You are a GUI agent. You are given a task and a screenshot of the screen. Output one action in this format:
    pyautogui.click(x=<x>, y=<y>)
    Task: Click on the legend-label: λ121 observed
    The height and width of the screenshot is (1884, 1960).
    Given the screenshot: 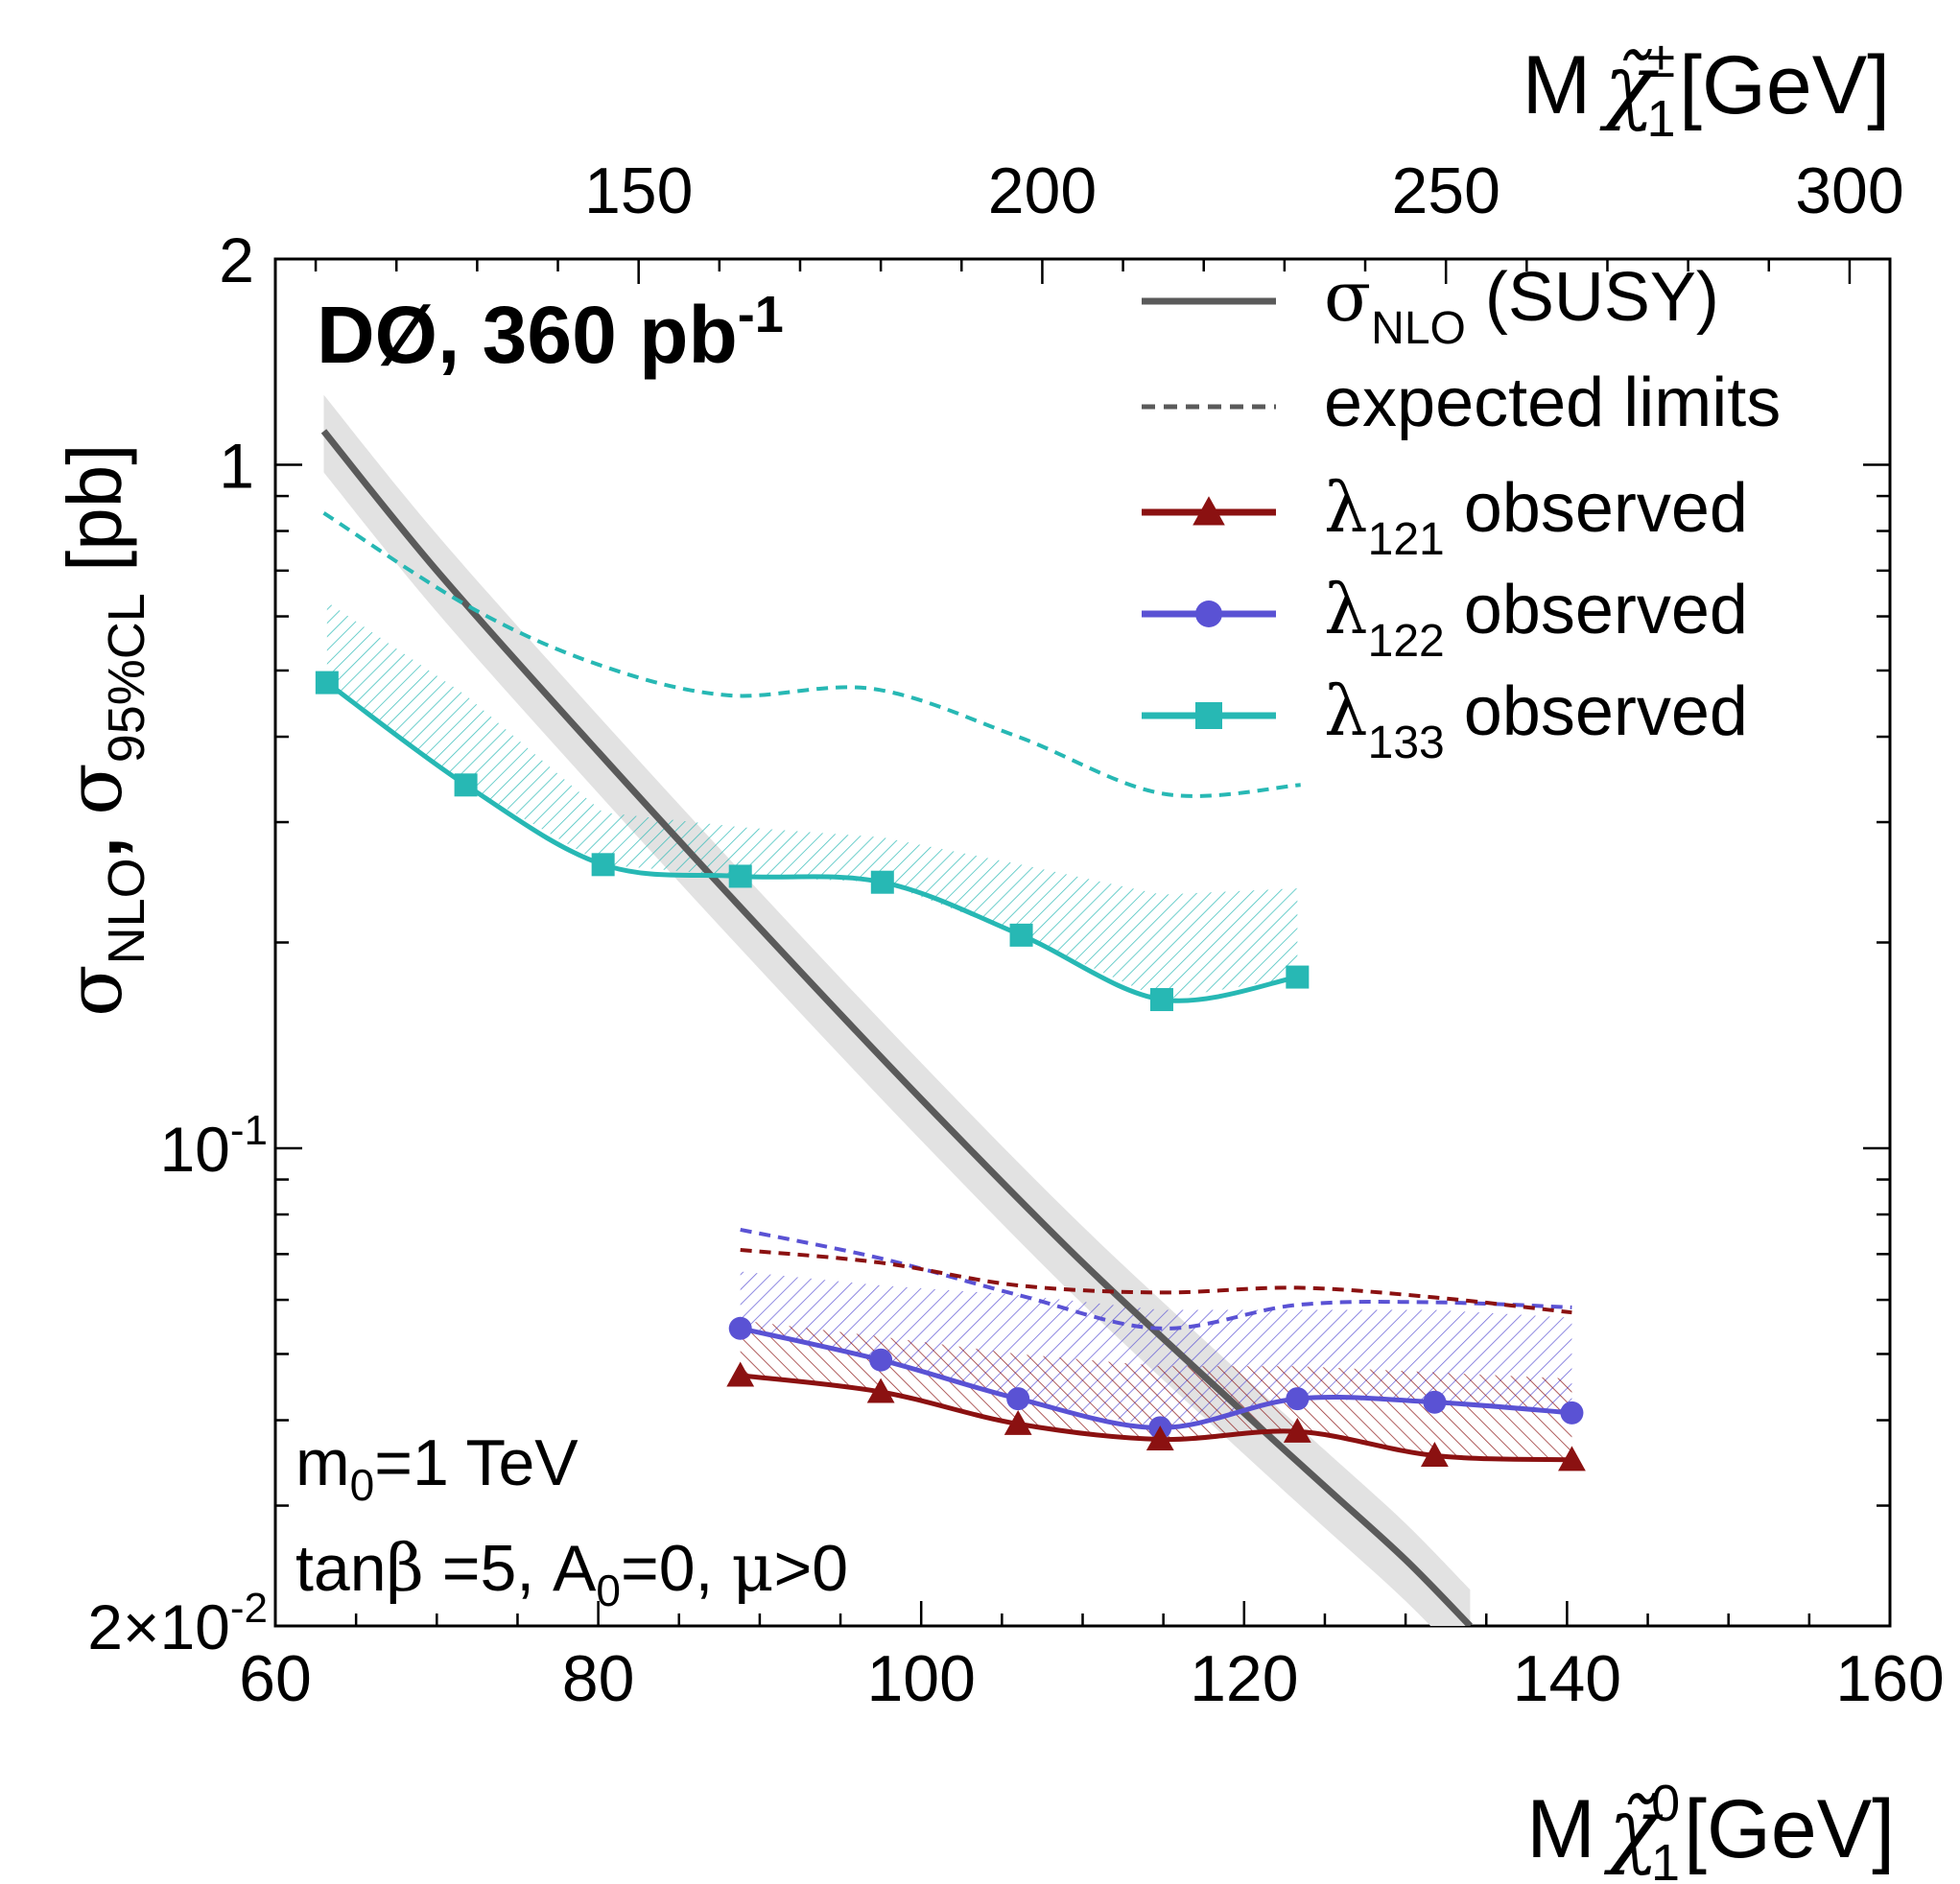 What is the action you would take?
    pyautogui.click(x=1536, y=516)
    